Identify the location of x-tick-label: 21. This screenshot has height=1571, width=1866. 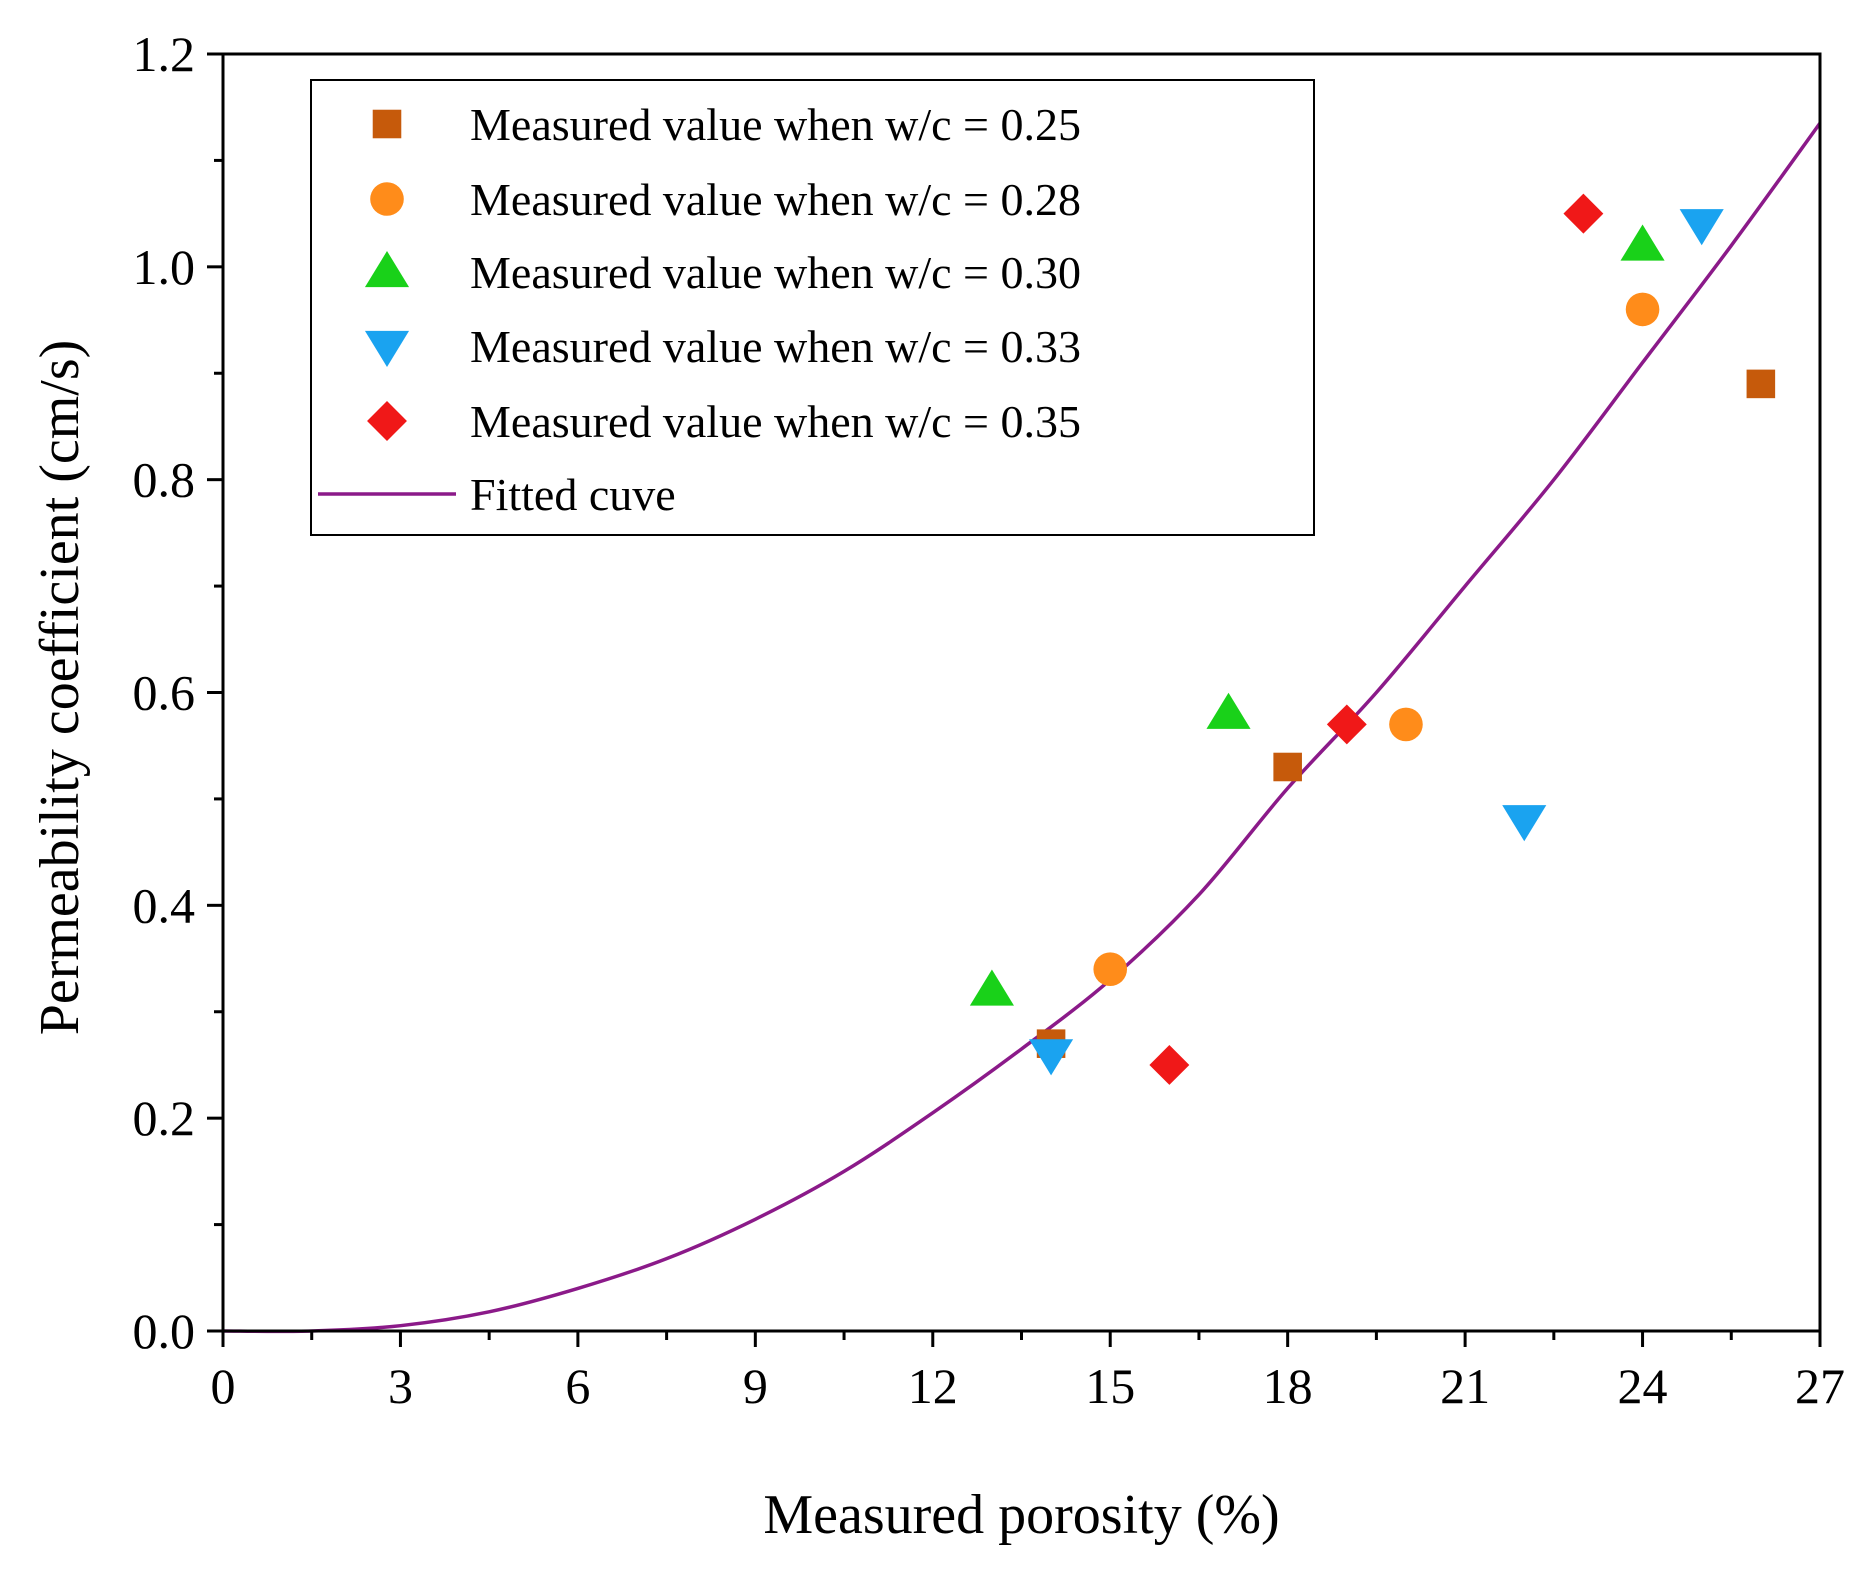
(1465, 1386).